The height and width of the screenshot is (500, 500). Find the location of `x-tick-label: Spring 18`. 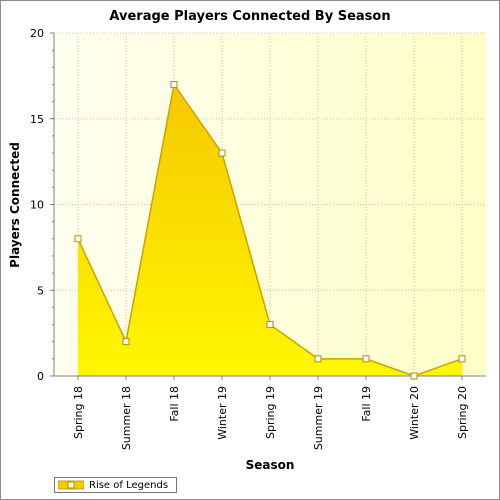

x-tick-label: Spring 18 is located at coordinates (78, 412).